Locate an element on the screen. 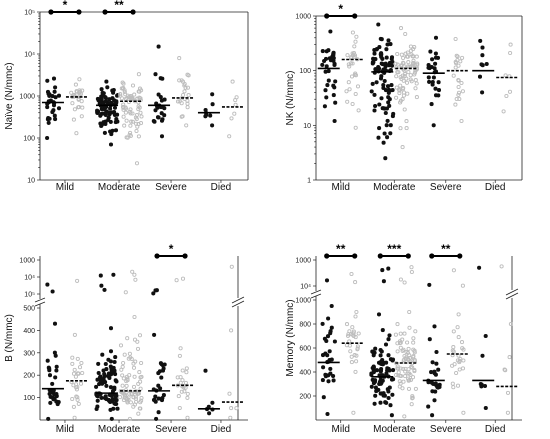 The width and height of the screenshot is (550, 439). category-label: Died is located at coordinates (495, 187).